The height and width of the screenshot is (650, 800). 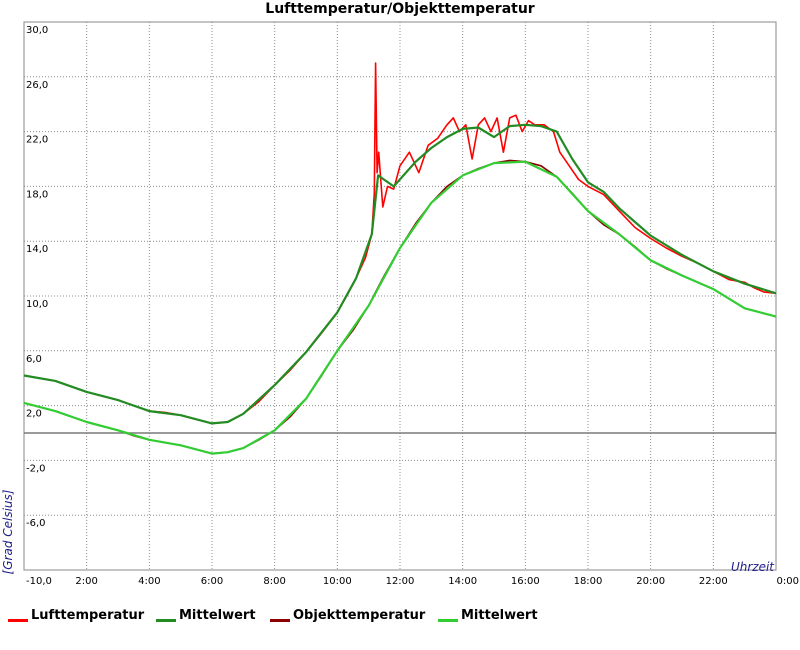 I want to click on y-tick-label: 2,0, so click(x=34, y=414).